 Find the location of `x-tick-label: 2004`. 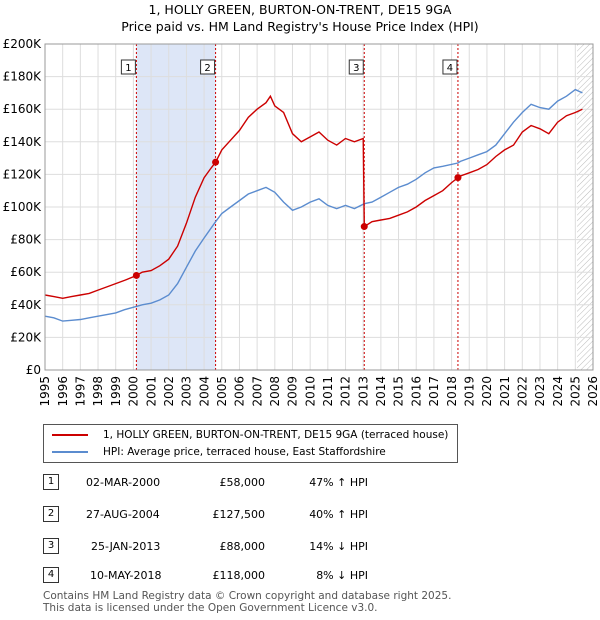

x-tick-label: 2004 is located at coordinates (204, 391).